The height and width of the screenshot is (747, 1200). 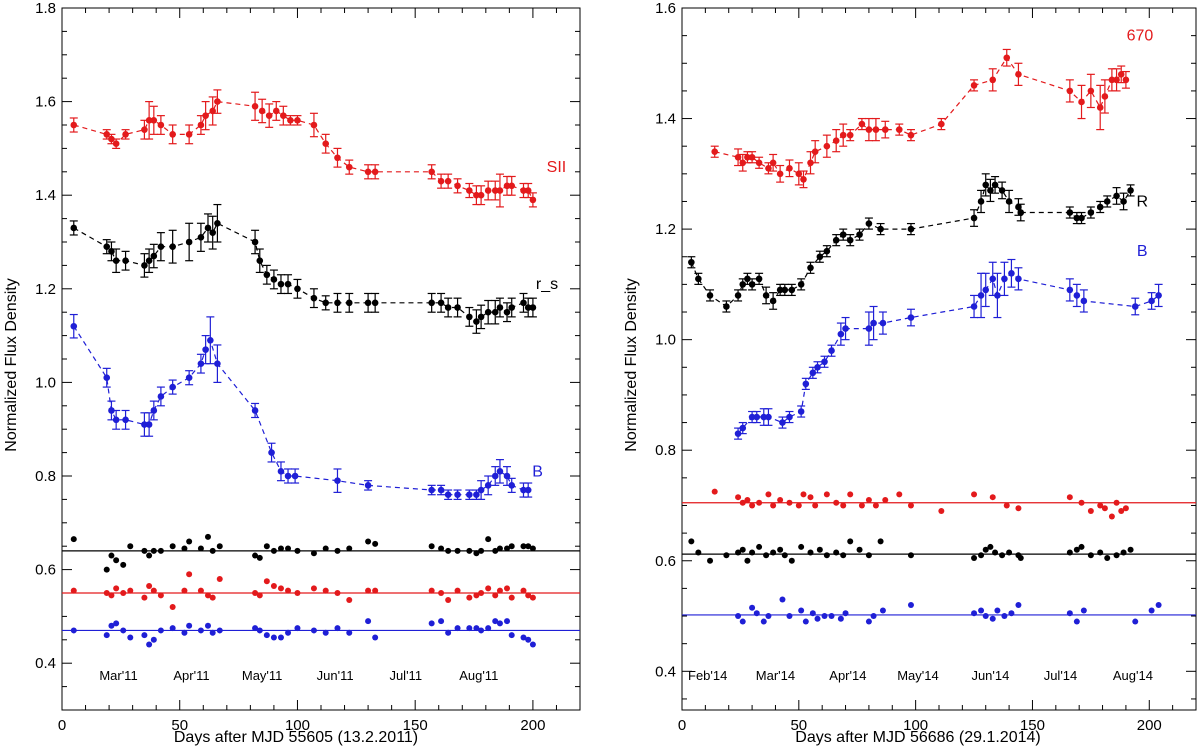 What do you see at coordinates (918, 675) in the screenshot?
I see `right-month-label: May'14` at bounding box center [918, 675].